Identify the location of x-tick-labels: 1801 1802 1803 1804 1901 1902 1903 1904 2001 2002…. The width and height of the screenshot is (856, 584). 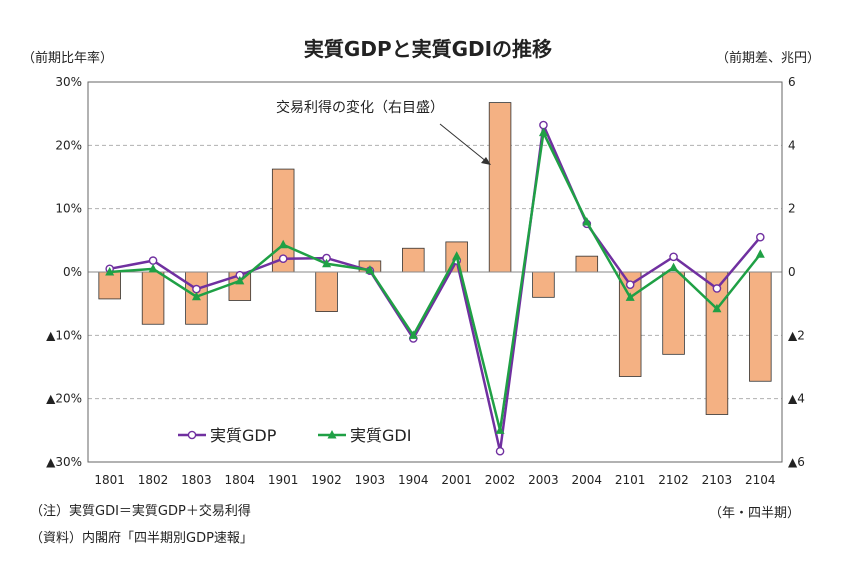
(434, 480).